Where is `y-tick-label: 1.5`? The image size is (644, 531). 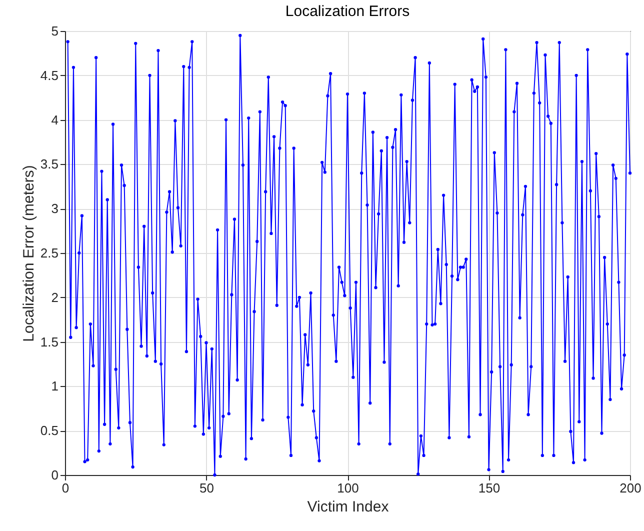 y-tick-label: 1.5 is located at coordinates (49, 342).